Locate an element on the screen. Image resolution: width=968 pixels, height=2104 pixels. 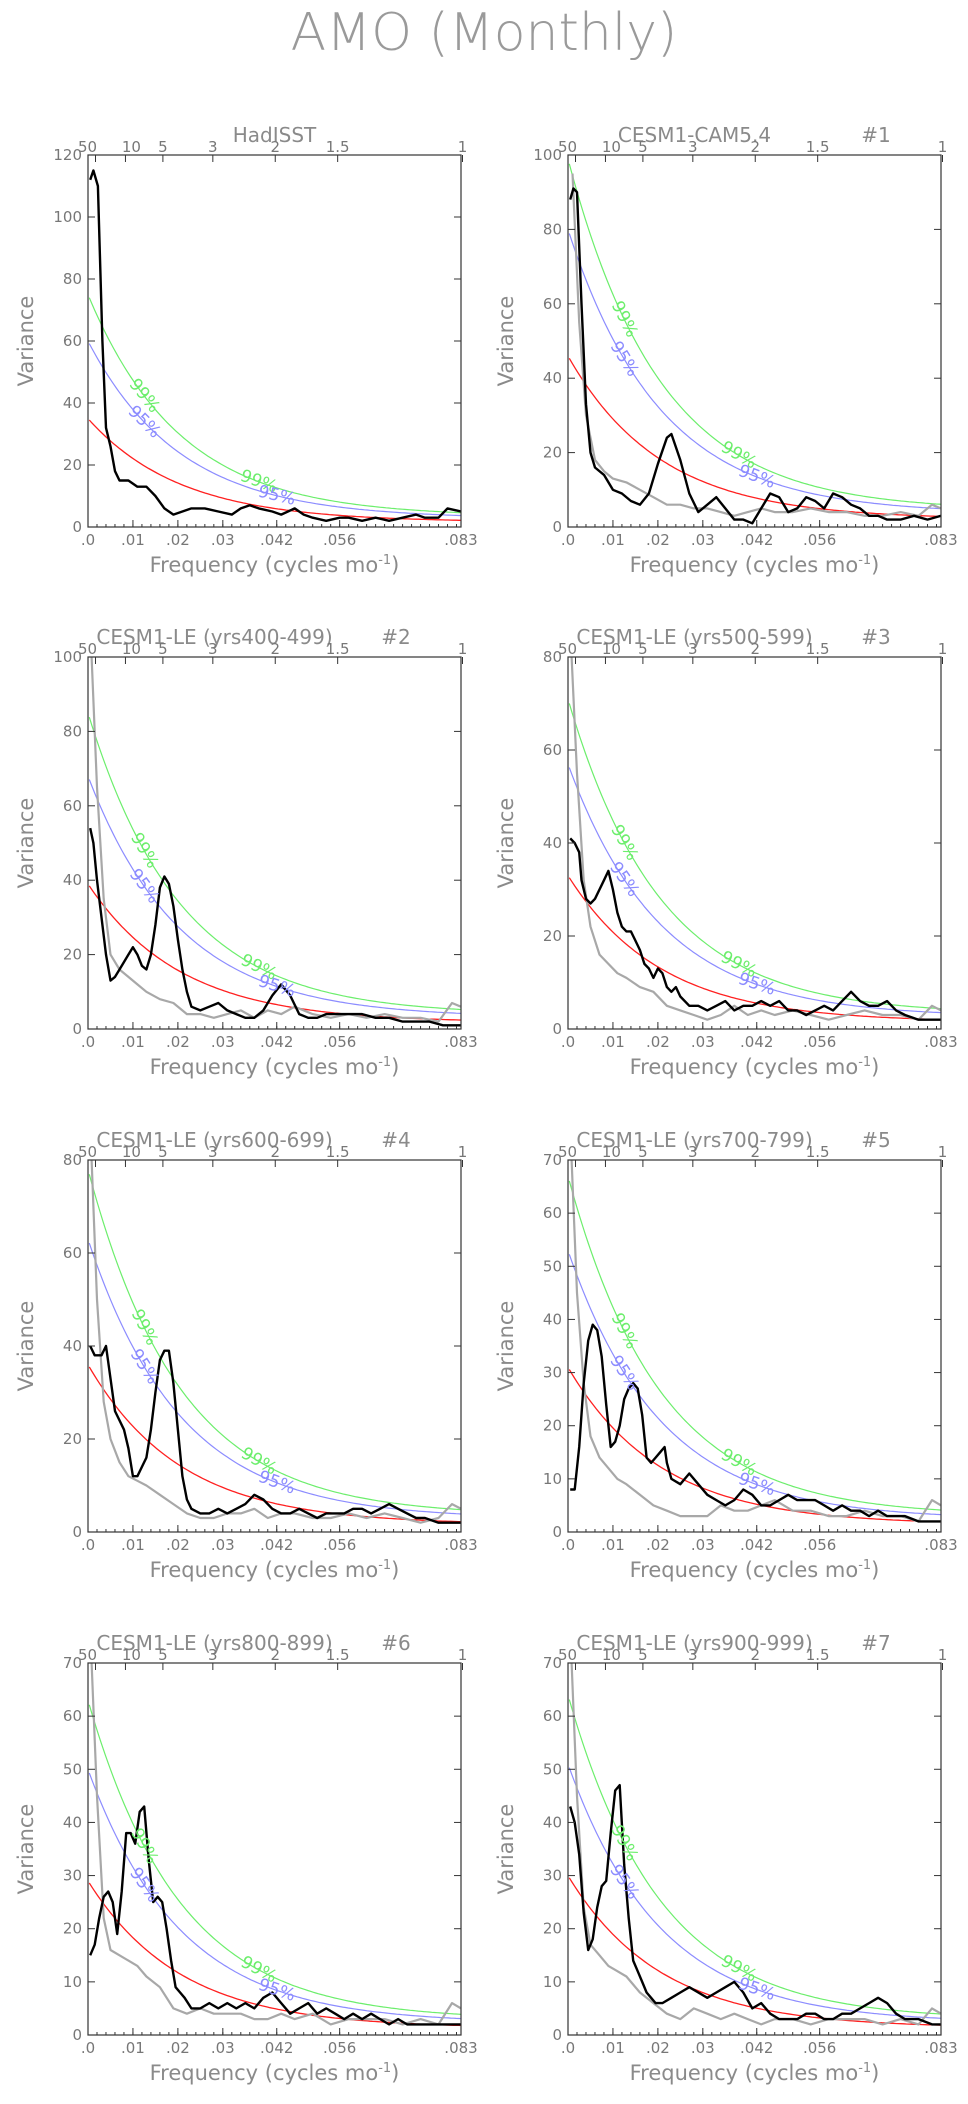
period-tick-label: 50 is located at coordinates (87, 1655).